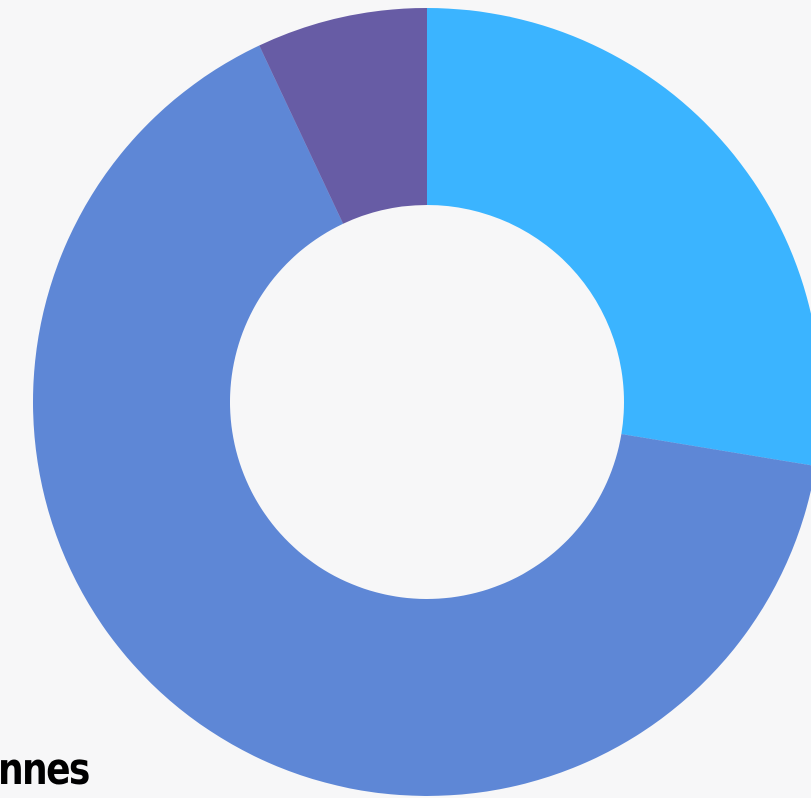  What do you see at coordinates (45, 769) in the screenshot?
I see `chart-label: nnes` at bounding box center [45, 769].